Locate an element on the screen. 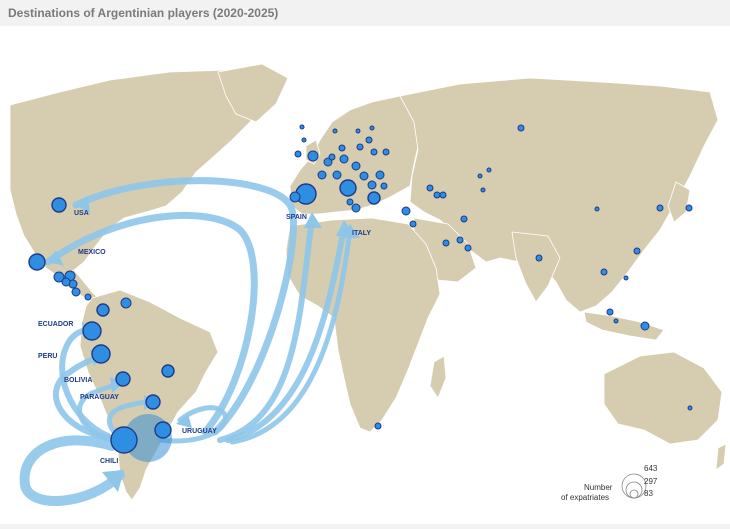 This screenshot has width=730, height=529. legend-circle-small is located at coordinates (634, 494).